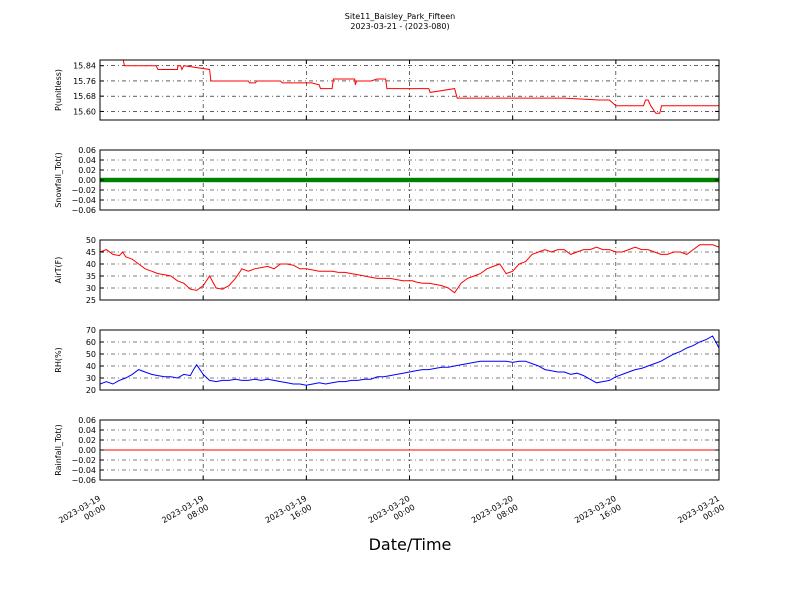  I want to click on y-tick-label: 15.68, so click(84, 96).